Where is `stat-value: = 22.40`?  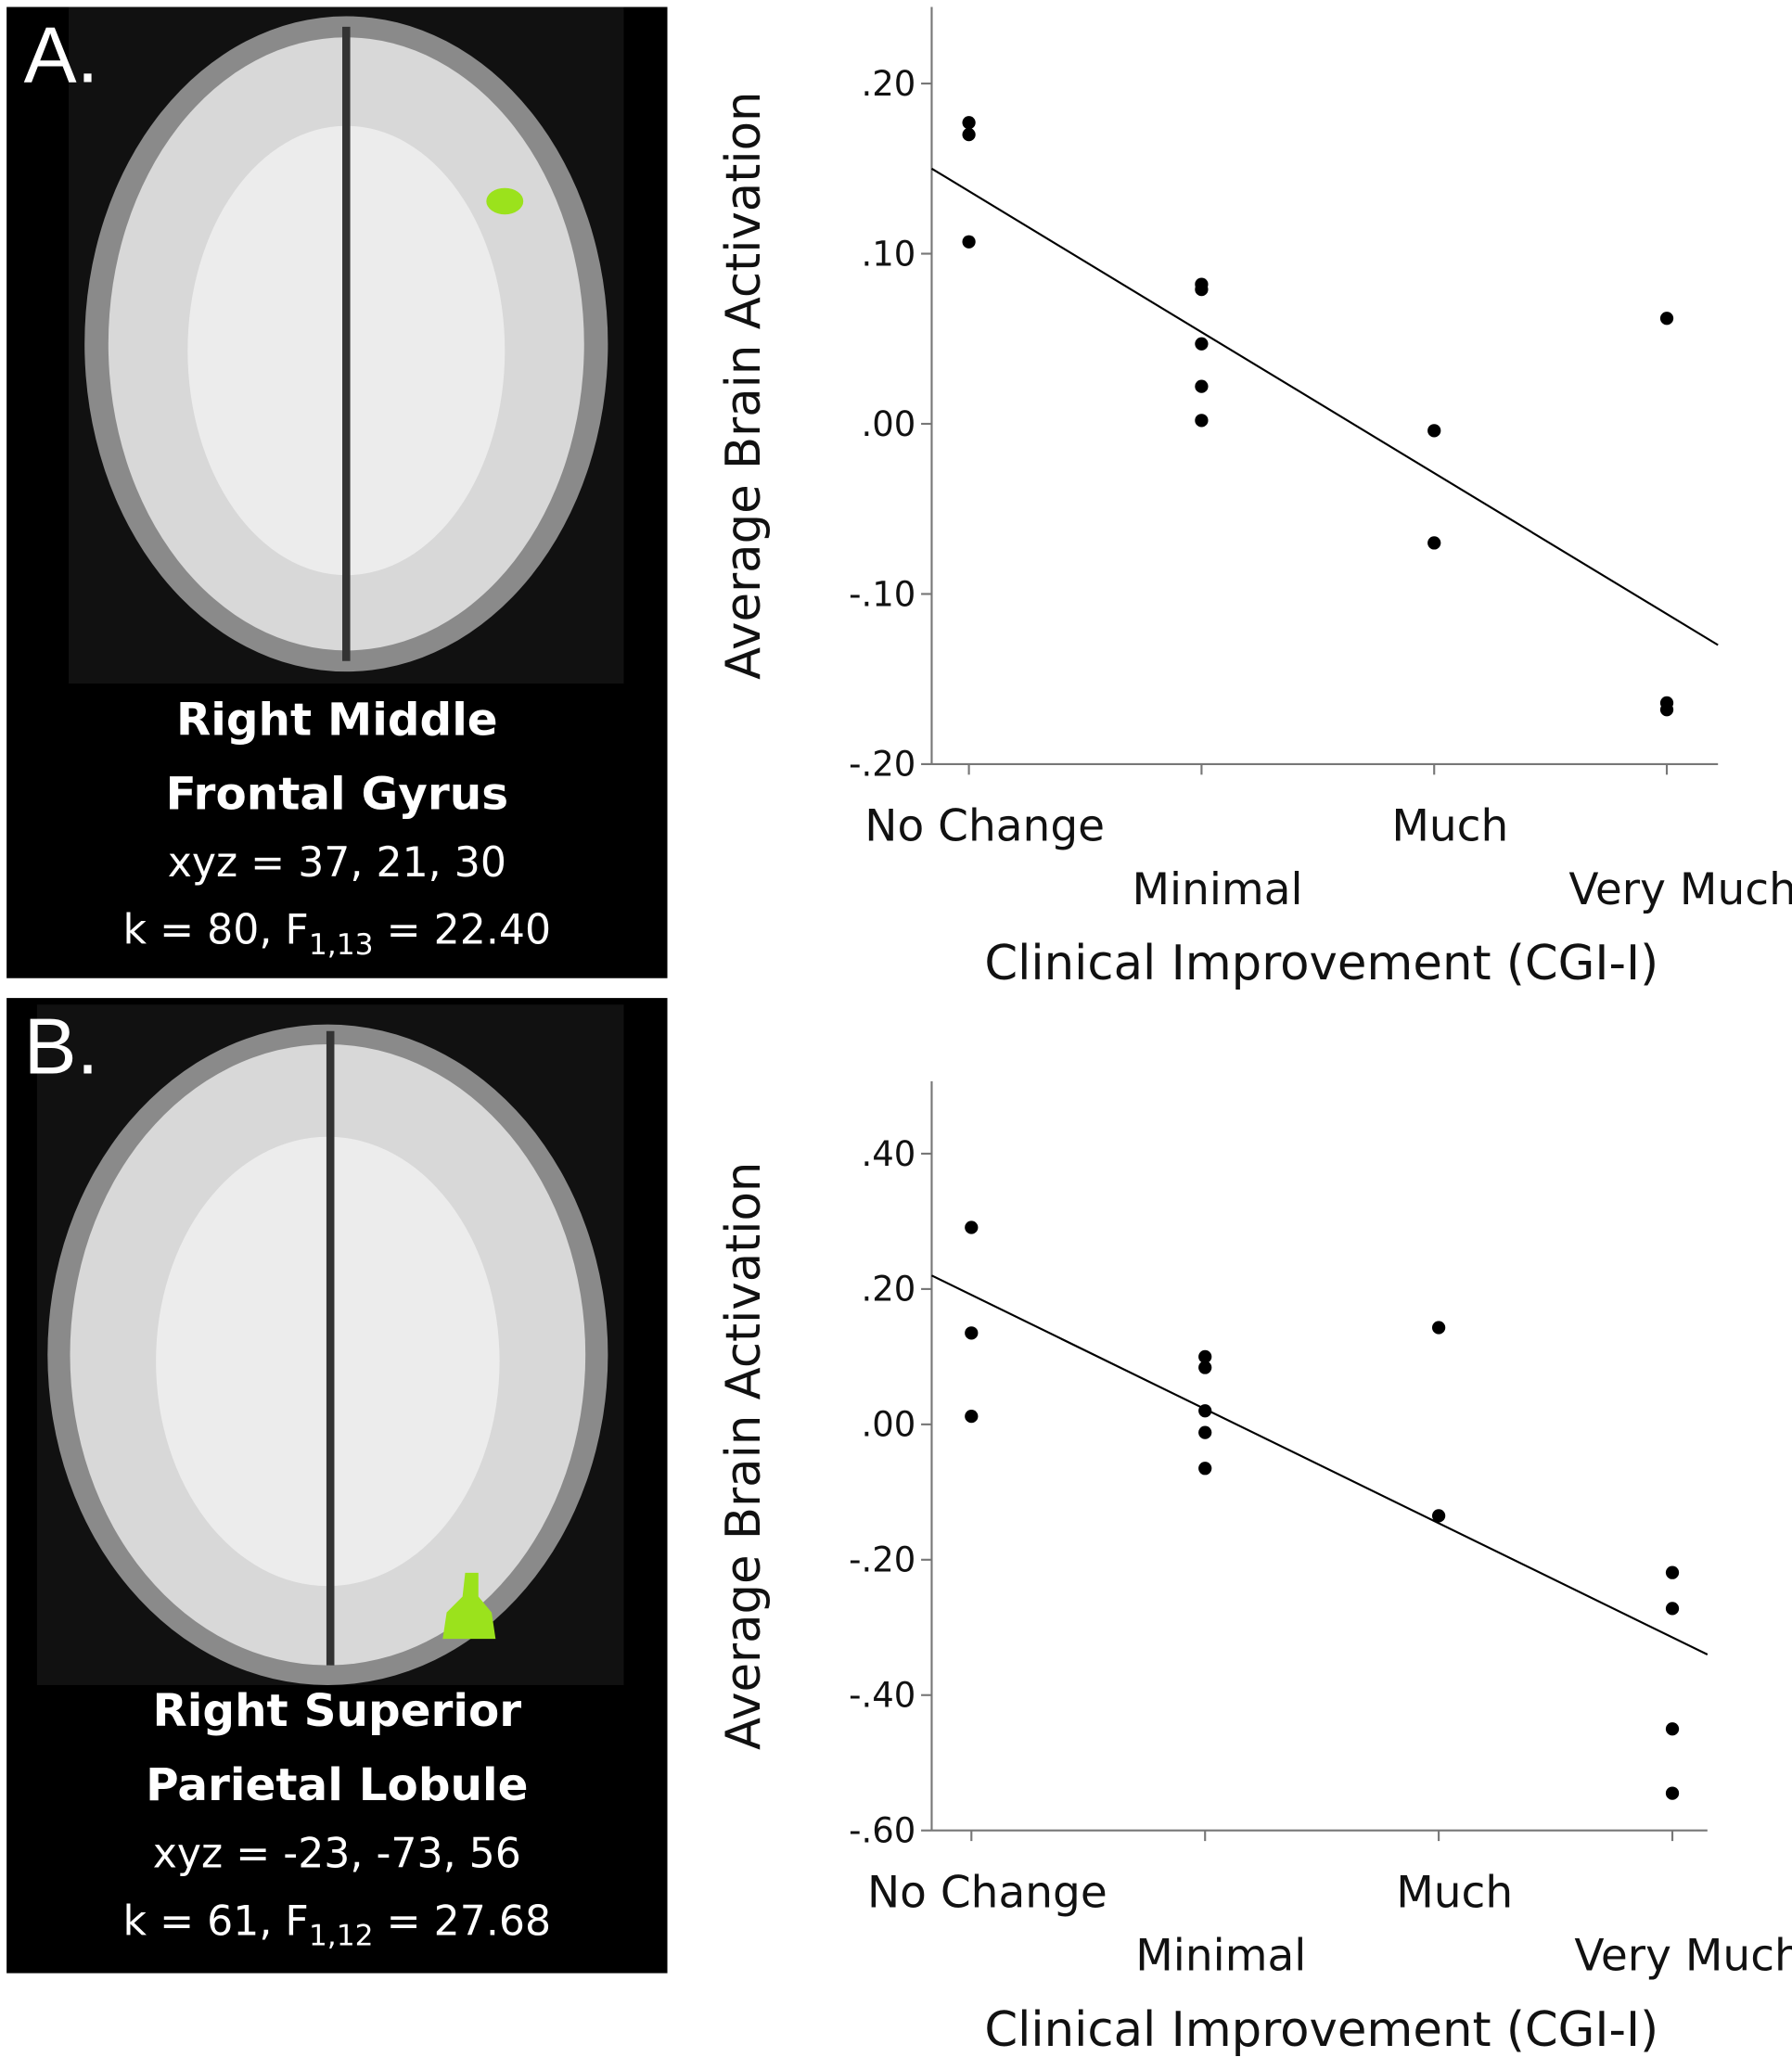 stat-value: = 22.40 is located at coordinates (462, 930).